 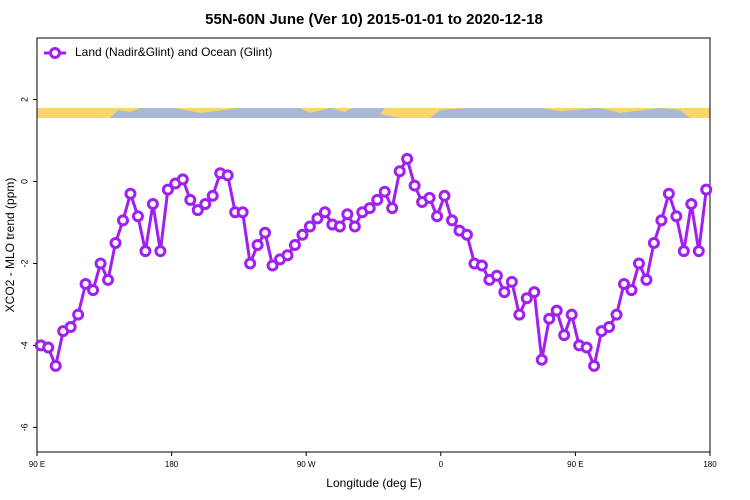 I want to click on x-tick-label: 90 W, so click(x=306, y=464).